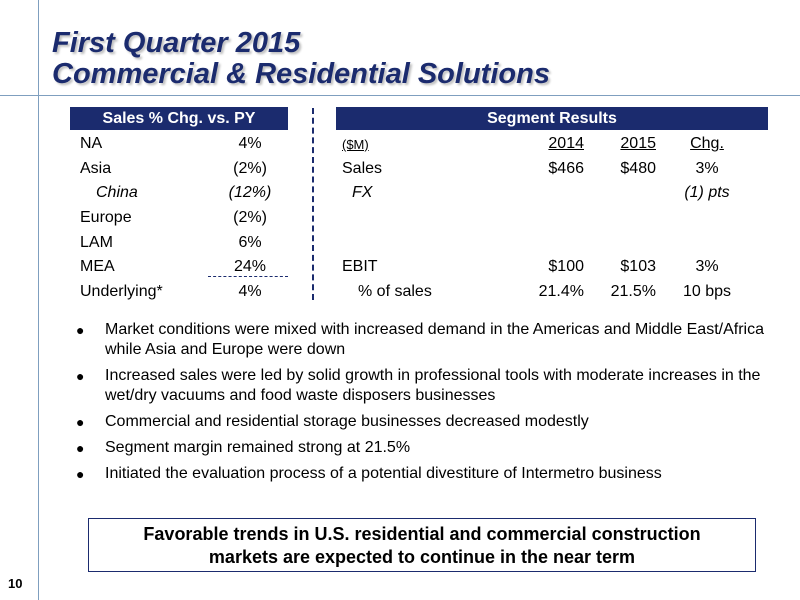 The height and width of the screenshot is (600, 800). What do you see at coordinates (566, 266) in the screenshot?
I see `ebit-2014: $100` at bounding box center [566, 266].